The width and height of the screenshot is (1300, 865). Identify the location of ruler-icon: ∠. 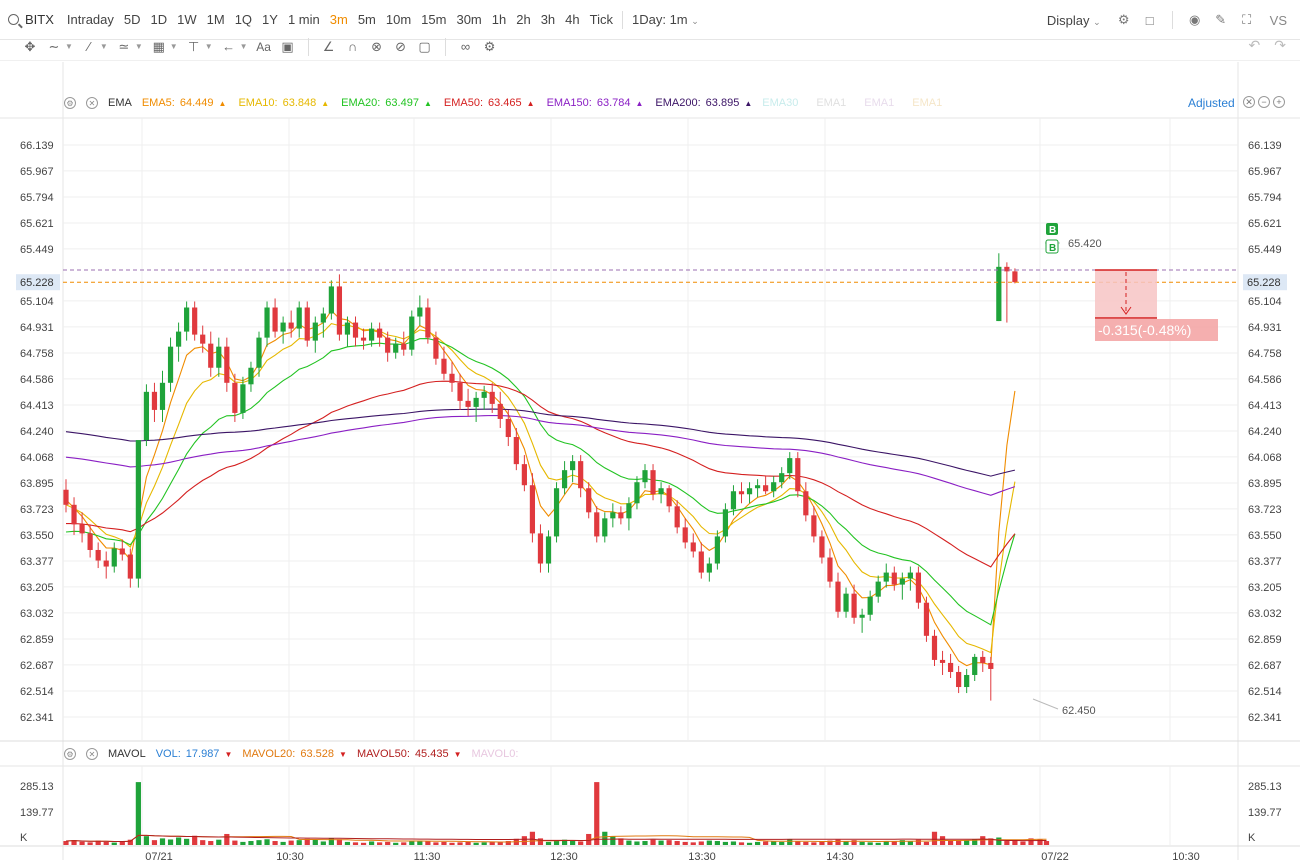
(328, 46).